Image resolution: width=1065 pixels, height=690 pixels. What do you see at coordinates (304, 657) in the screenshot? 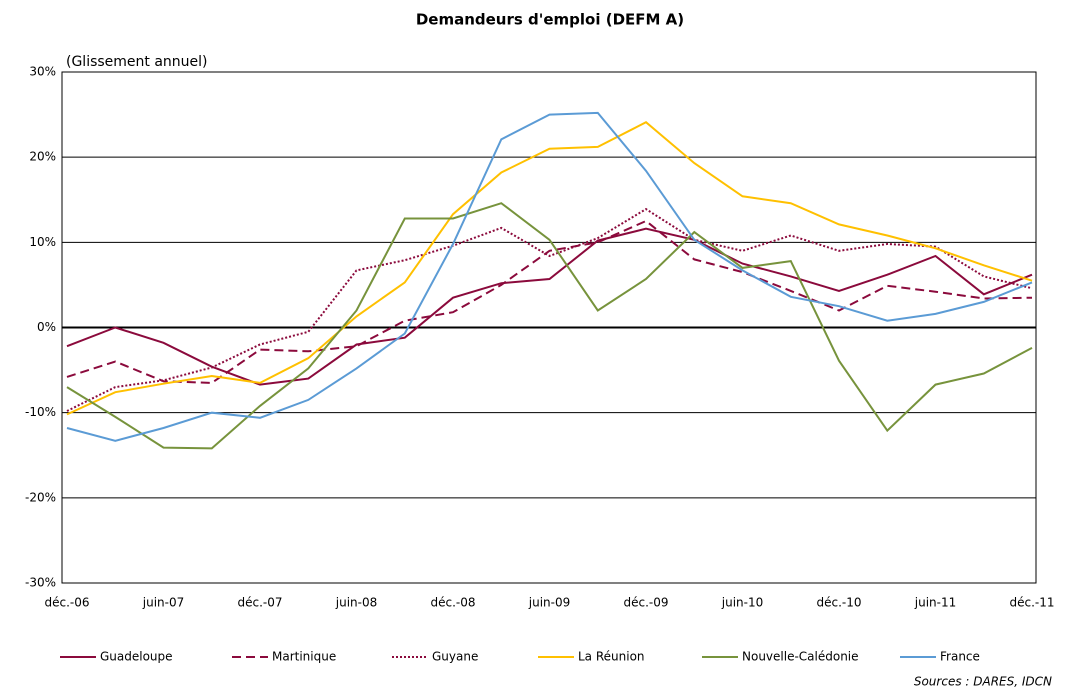
I see `legend-label: Martinique` at bounding box center [304, 657].